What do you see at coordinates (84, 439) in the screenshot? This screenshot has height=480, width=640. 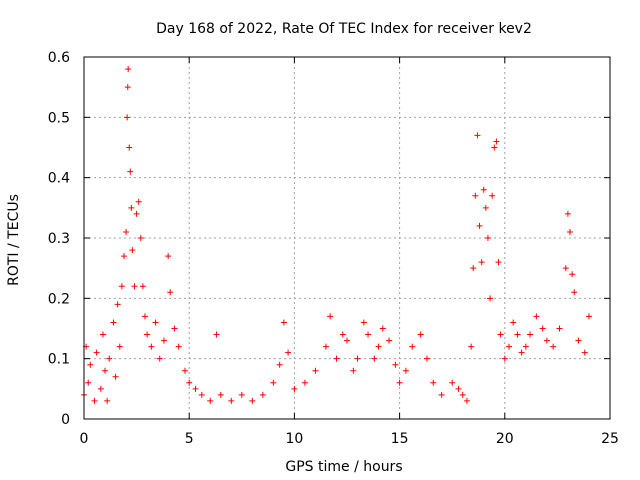 I see `x-tick-label: 0` at bounding box center [84, 439].